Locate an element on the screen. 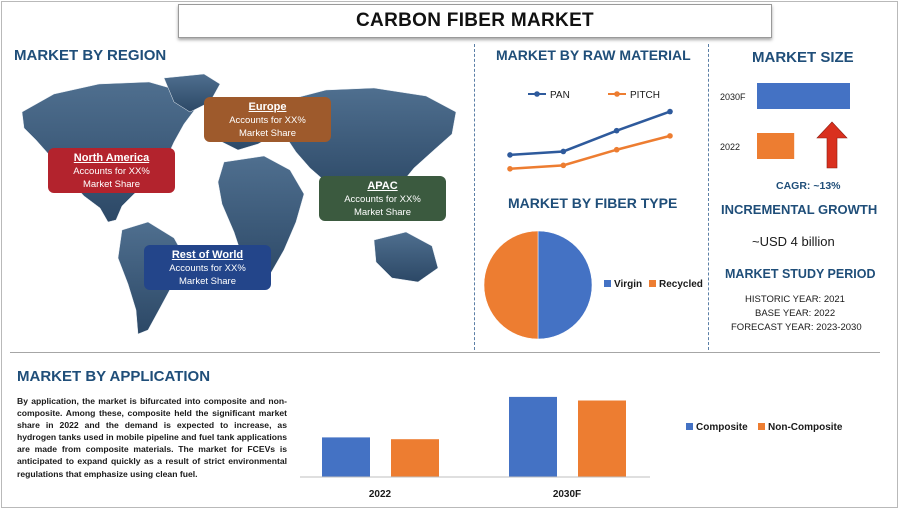 The width and height of the screenshot is (899, 509). application-bar-chart: 2022 2030F Composite Non-Composite is located at coordinates (571, 448).